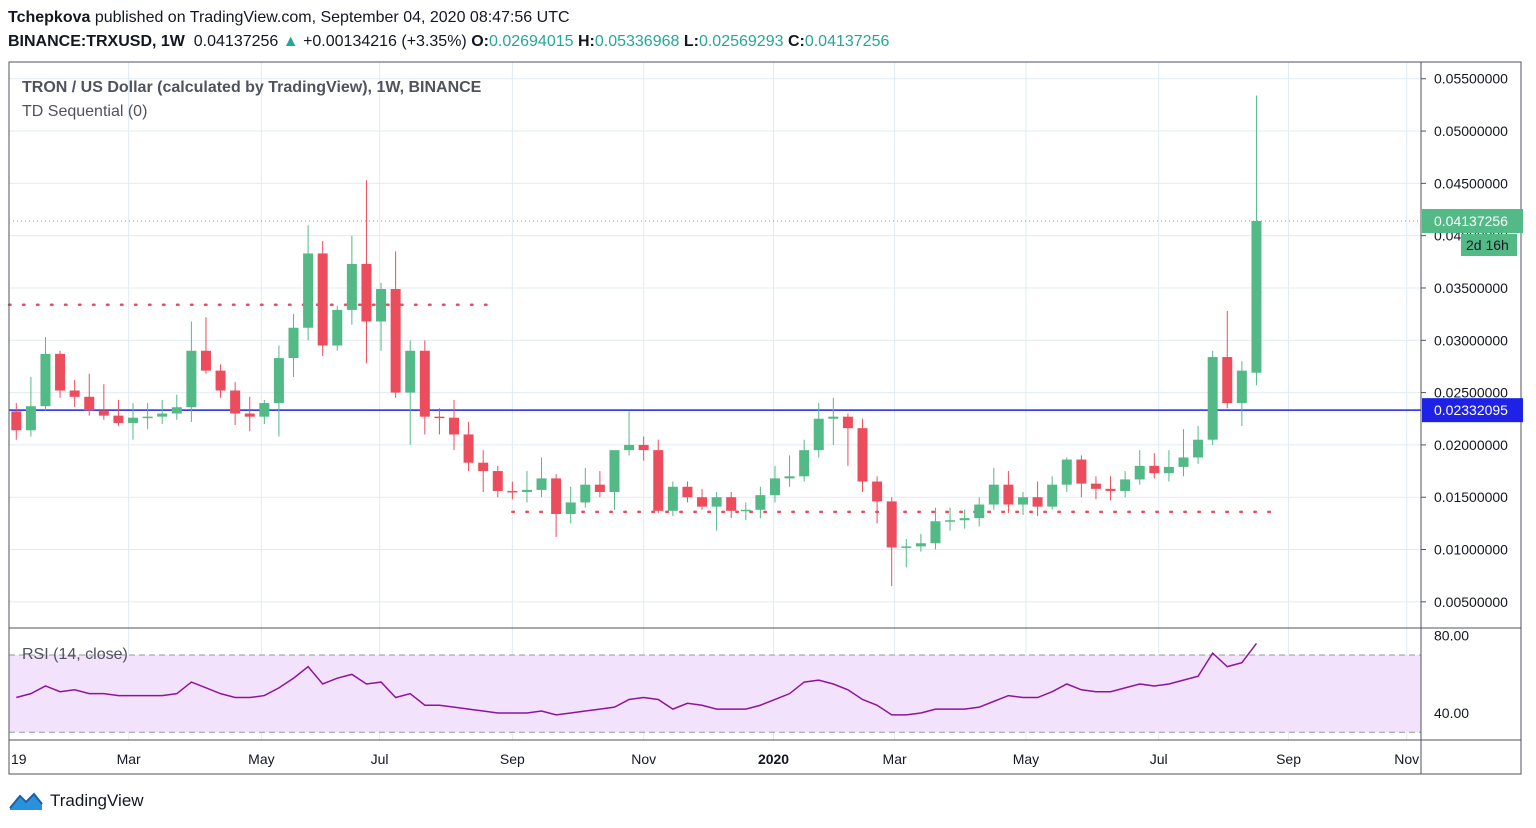  Describe the element at coordinates (895, 759) in the screenshot. I see `time-tick-label: Mar` at that location.